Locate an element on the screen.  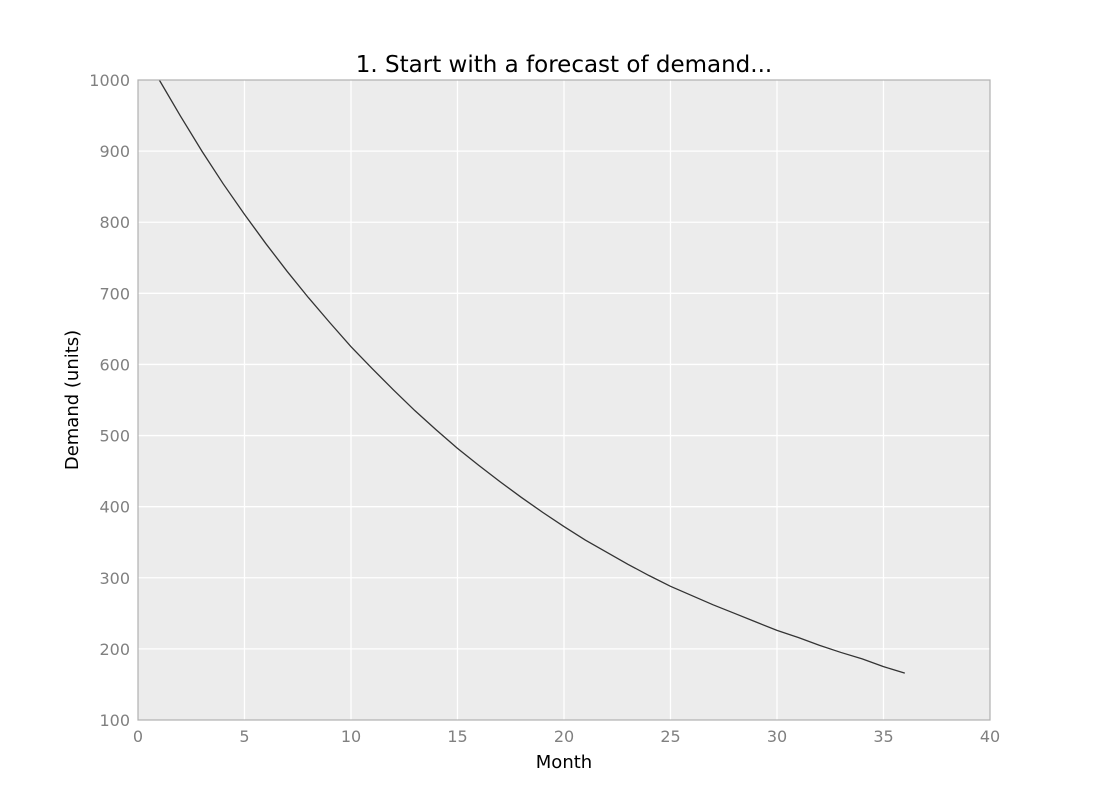
y-tick-label: 700 is located at coordinates (114, 293).